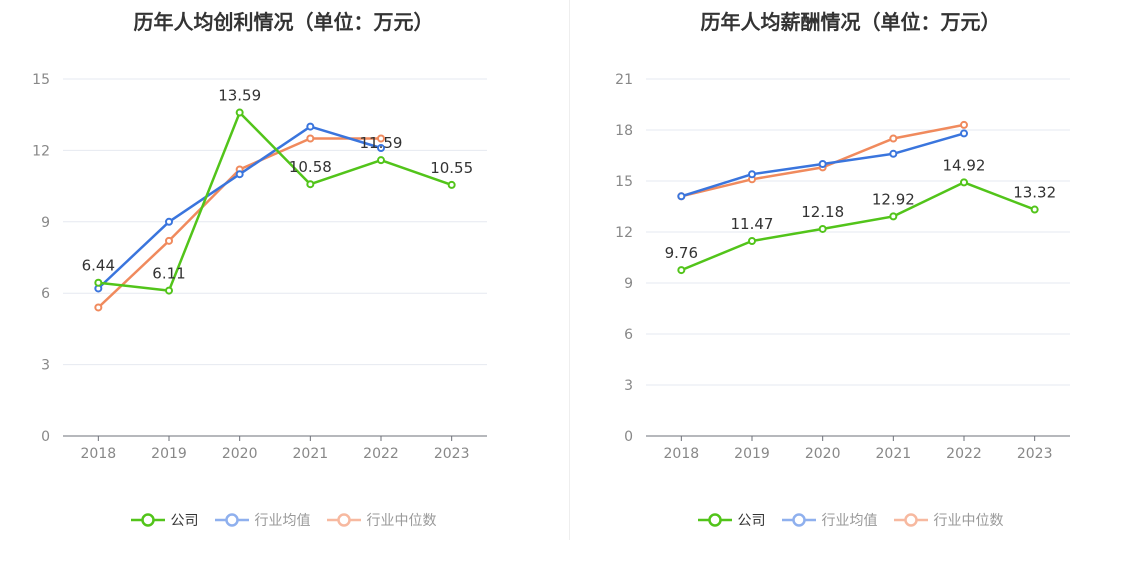  Describe the element at coordinates (850, 22) in the screenshot. I see `chart-title: 历年人均薪酬情况（单位：万元）` at that location.